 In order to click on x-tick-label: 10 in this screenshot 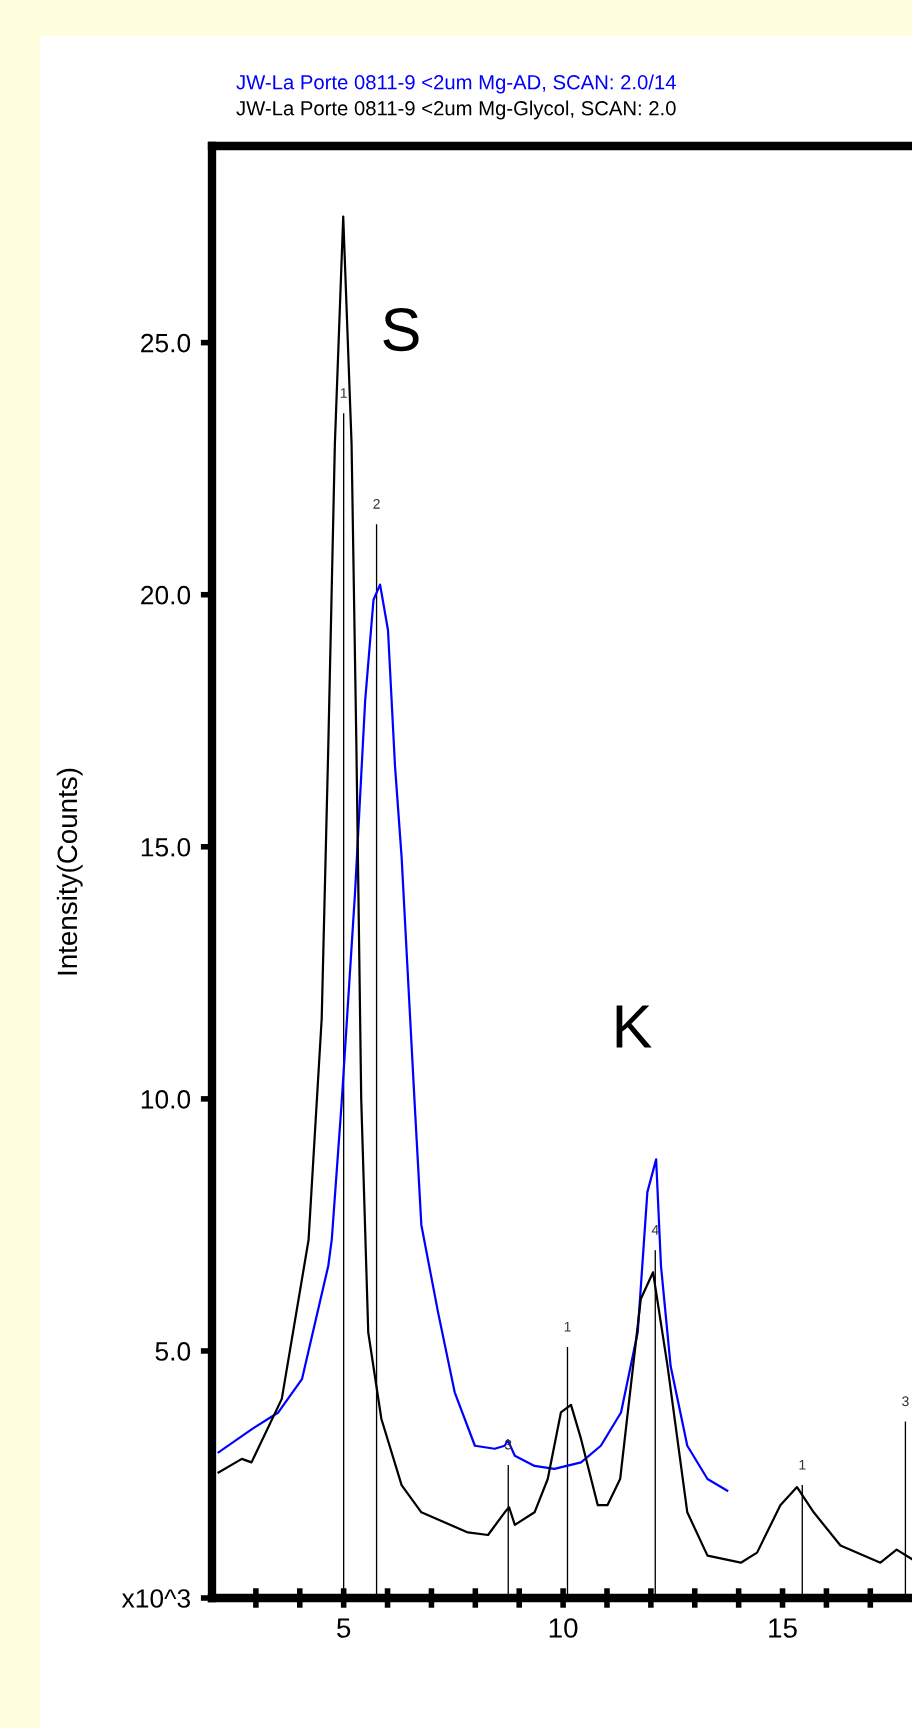, I will do `click(563, 1628)`.